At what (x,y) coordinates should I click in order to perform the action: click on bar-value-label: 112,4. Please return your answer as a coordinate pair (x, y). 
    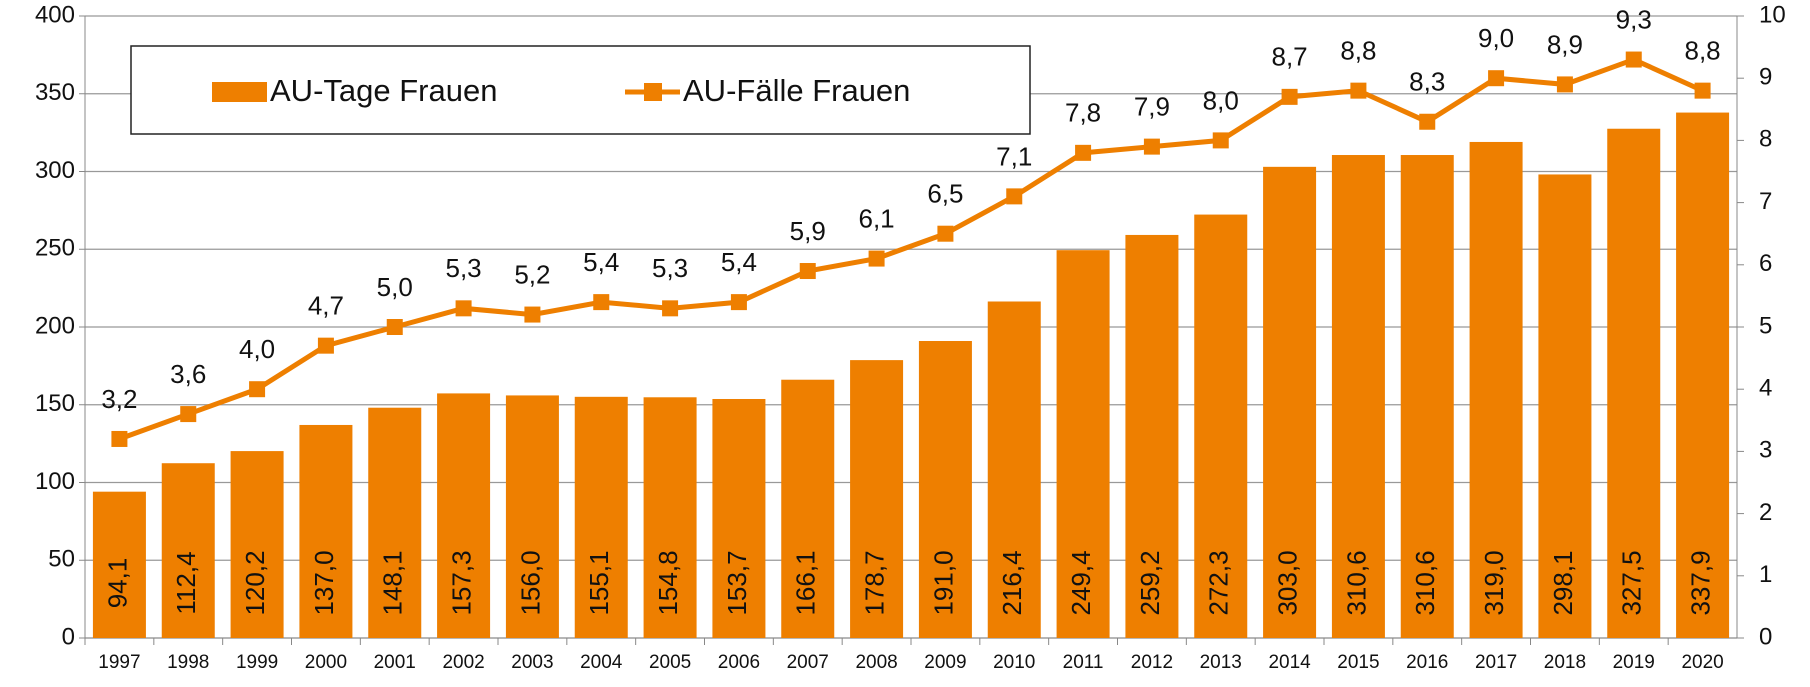
    Looking at the image, I should click on (186, 582).